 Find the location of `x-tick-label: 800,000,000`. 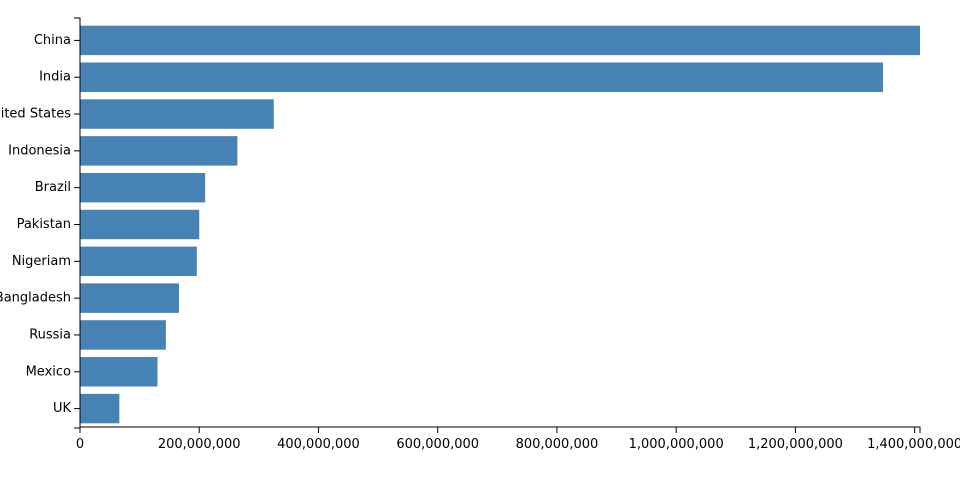

x-tick-label: 800,000,000 is located at coordinates (557, 444).